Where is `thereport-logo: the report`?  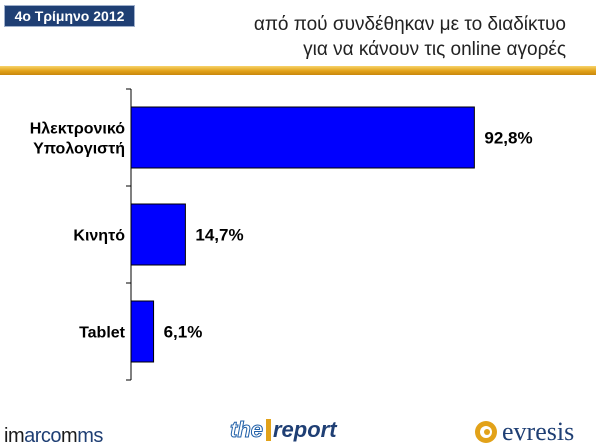
thereport-logo: the report is located at coordinates (283, 430).